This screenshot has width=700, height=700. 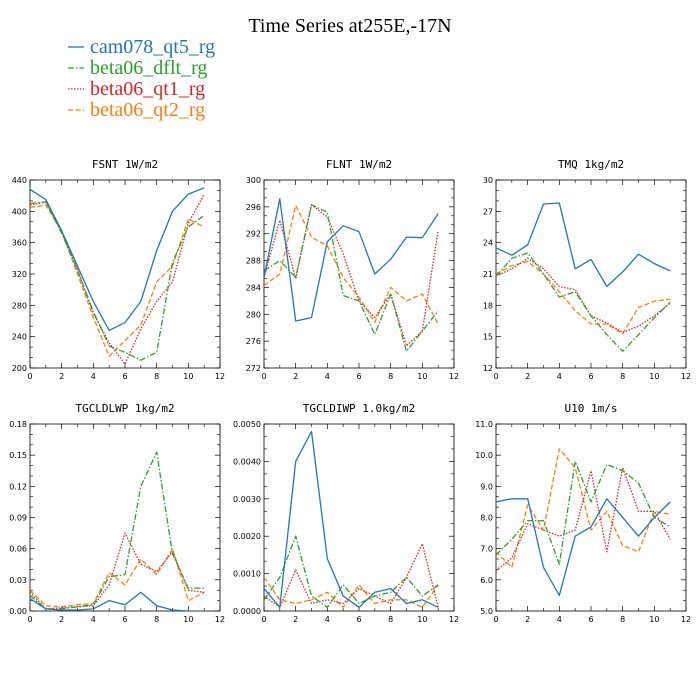 I want to click on figure-title: Time Series at255E,-17N, so click(x=349, y=26).